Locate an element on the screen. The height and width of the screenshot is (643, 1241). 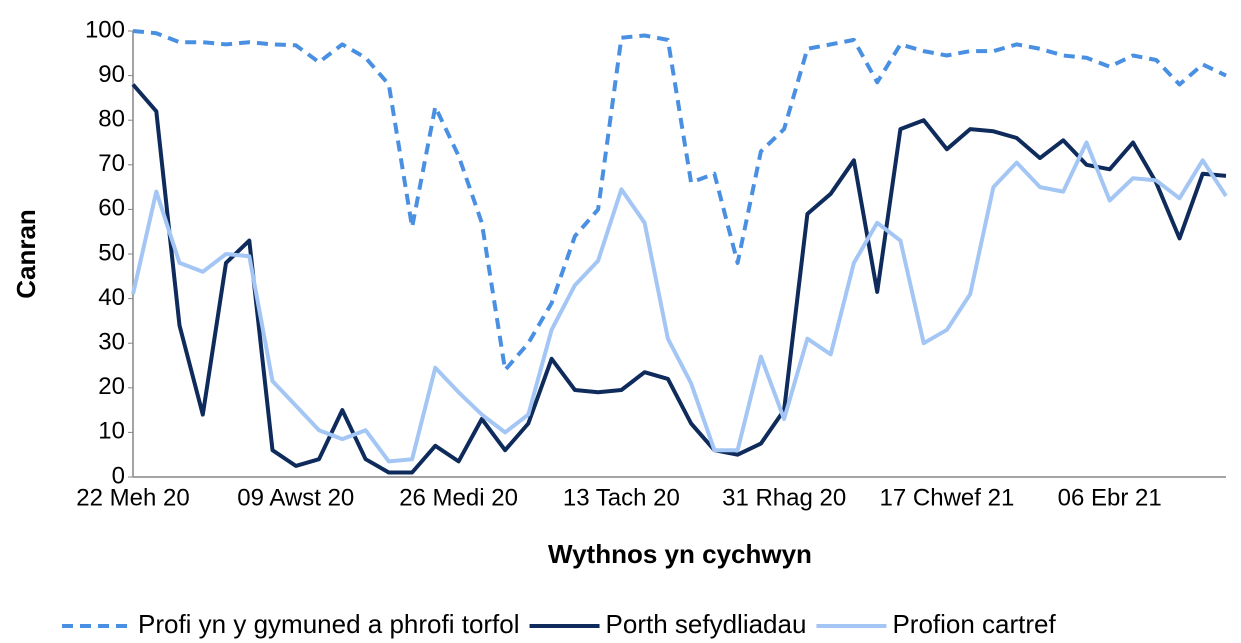
y-tick-label: 100 is located at coordinates (105, 29).